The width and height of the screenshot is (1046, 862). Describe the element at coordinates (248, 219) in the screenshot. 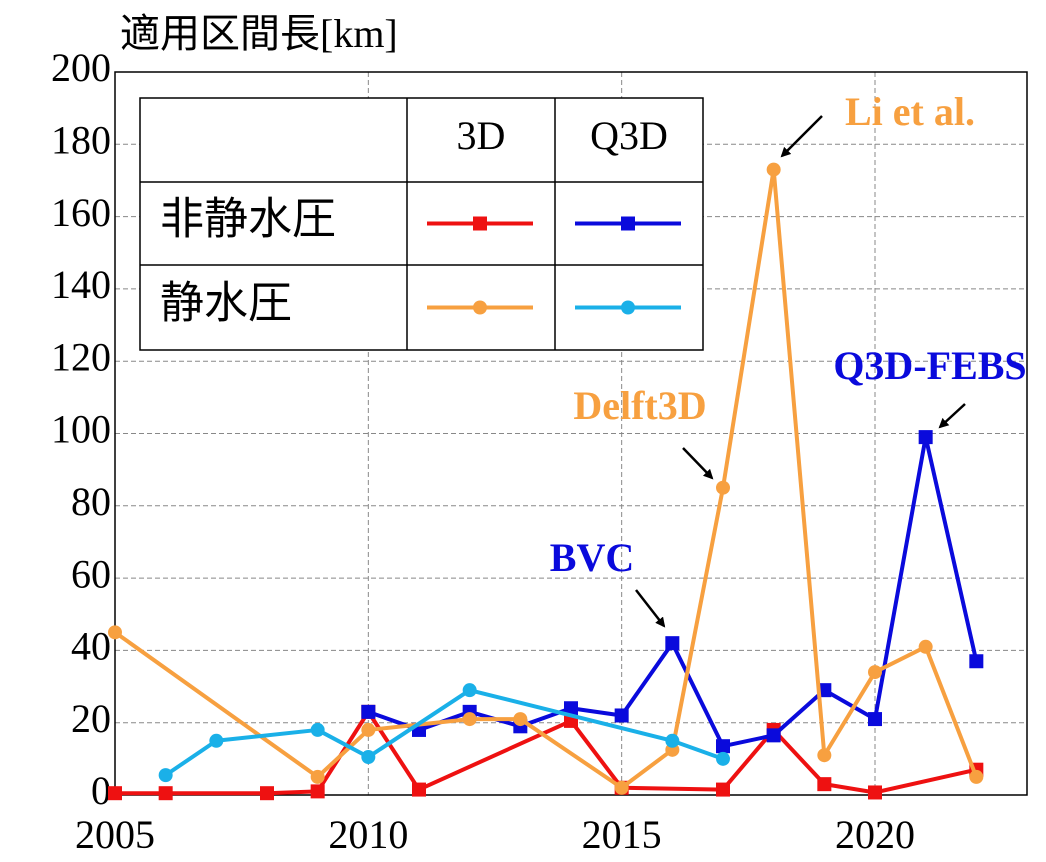

I see `legend-row-label: 非静水圧` at that location.